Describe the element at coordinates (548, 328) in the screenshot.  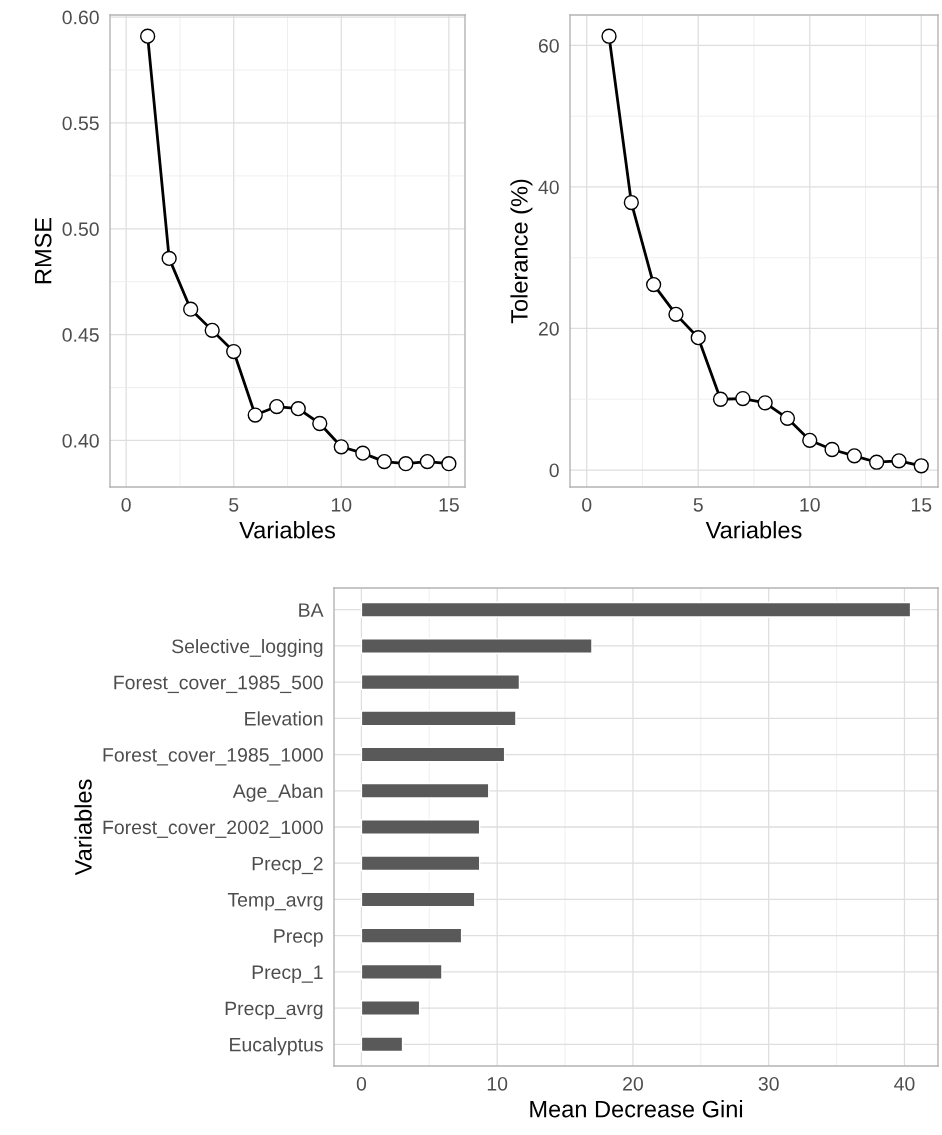
I see `y-tick-label: 20` at that location.